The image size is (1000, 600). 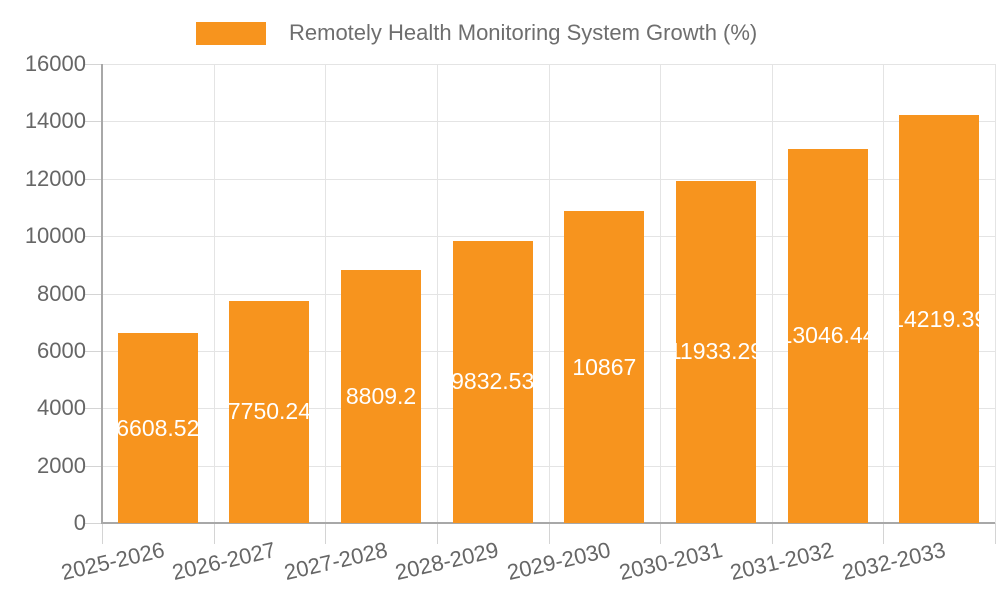 What do you see at coordinates (61, 408) in the screenshot?
I see `y-axis-label: 4000` at bounding box center [61, 408].